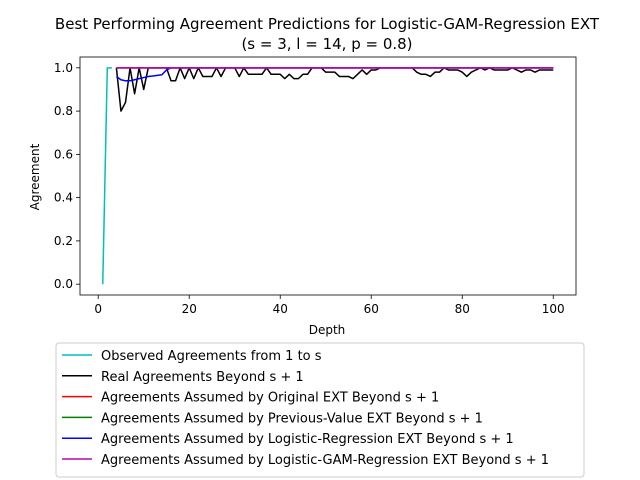  I want to click on y-tick-label: 0.2, so click(63, 241).